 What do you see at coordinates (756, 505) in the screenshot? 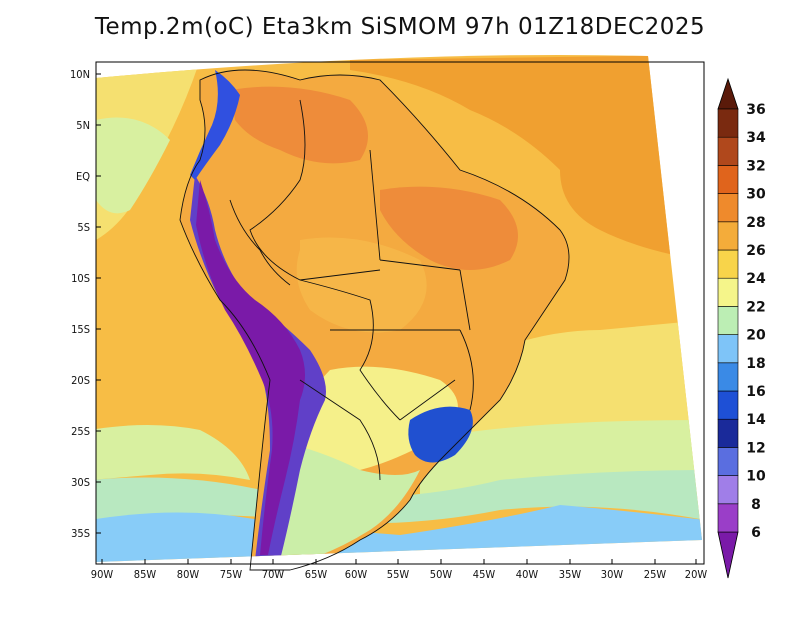
I see `colorbar-label: 8` at bounding box center [756, 505].